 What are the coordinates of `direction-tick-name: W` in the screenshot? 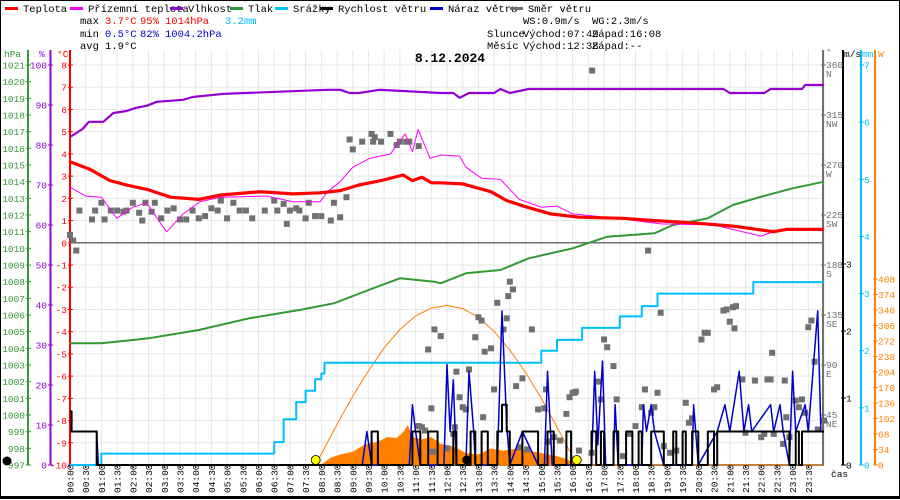 It's located at (829, 174).